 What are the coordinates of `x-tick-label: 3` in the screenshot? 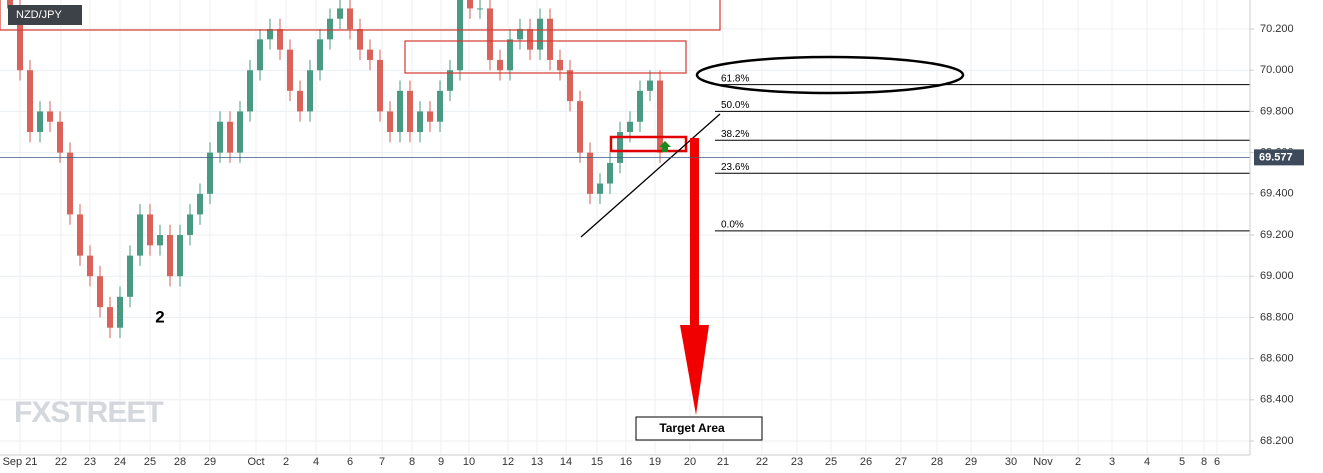 It's located at (1112, 462).